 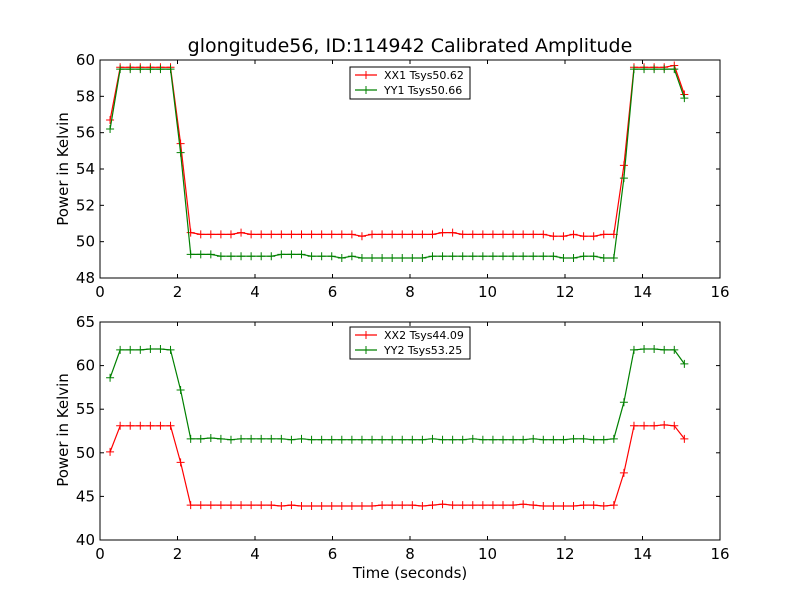 What do you see at coordinates (487, 554) in the screenshot?
I see `x-tick-label: 10` at bounding box center [487, 554].